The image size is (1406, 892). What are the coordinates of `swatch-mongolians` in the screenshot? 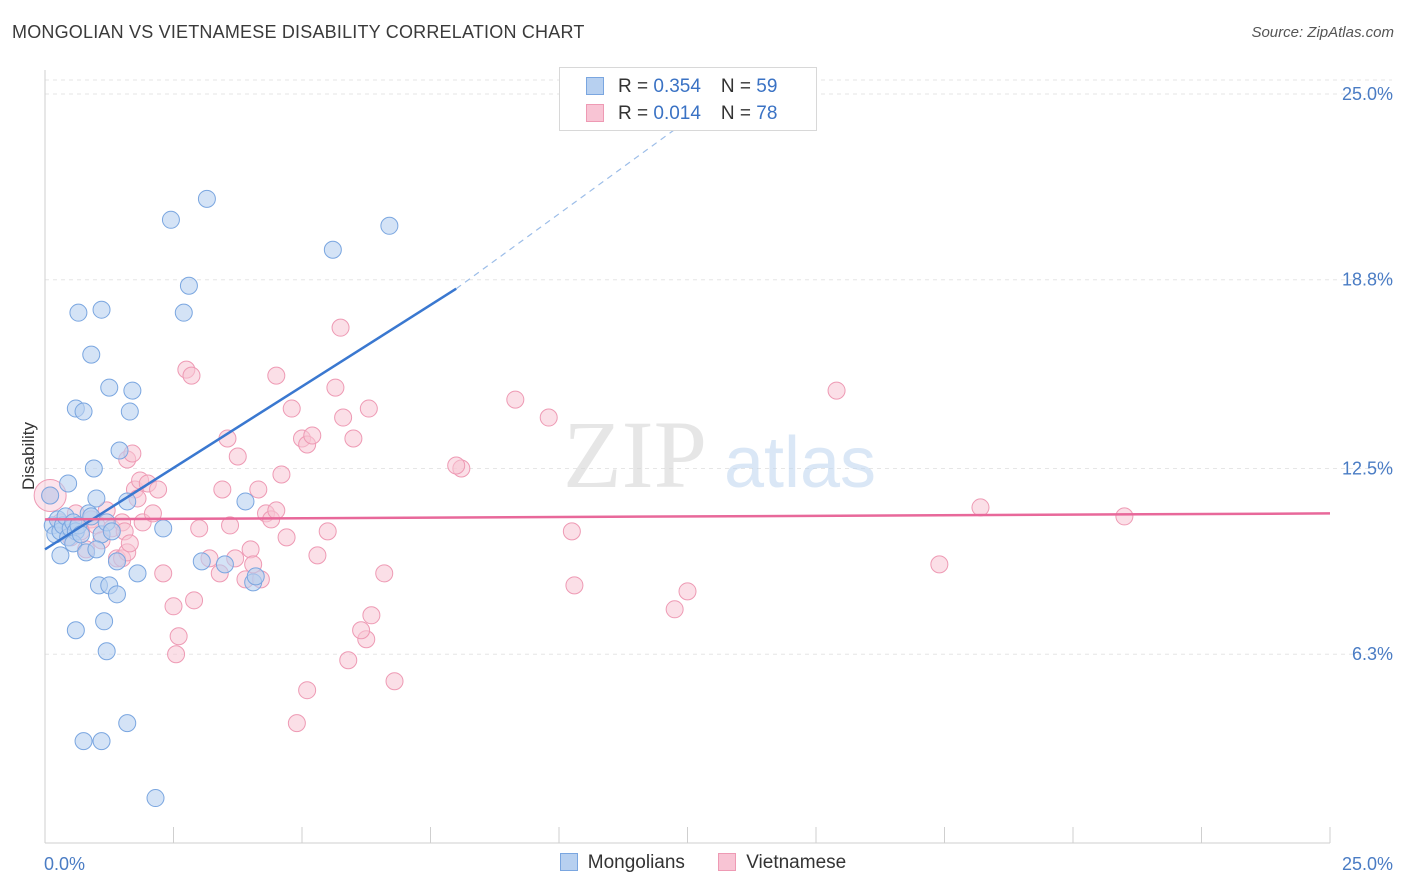 It's located at (568, 862).